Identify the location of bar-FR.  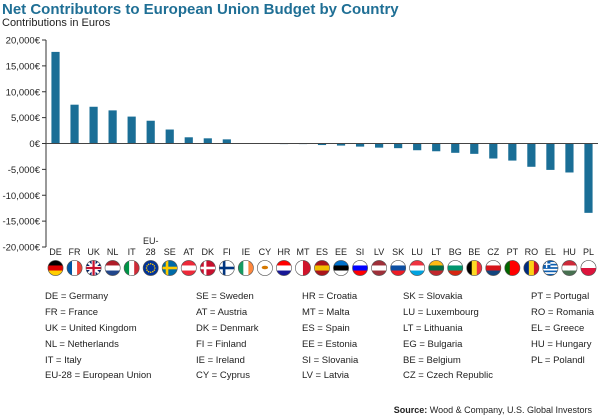
(74, 124).